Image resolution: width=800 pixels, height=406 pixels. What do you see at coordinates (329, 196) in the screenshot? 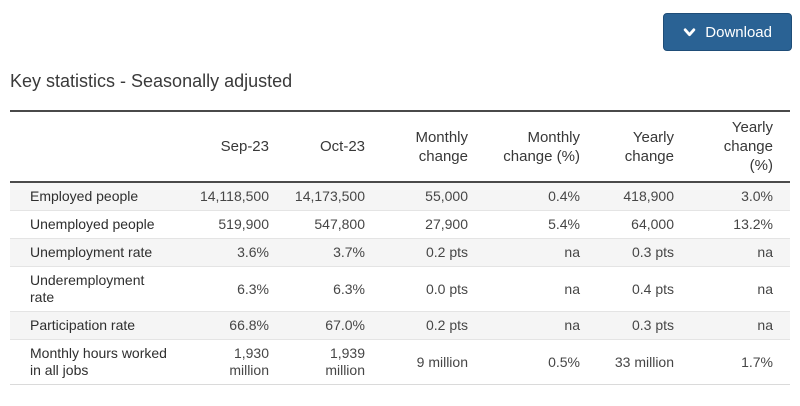
I see `cell-oct-23: 14,173,500` at bounding box center [329, 196].